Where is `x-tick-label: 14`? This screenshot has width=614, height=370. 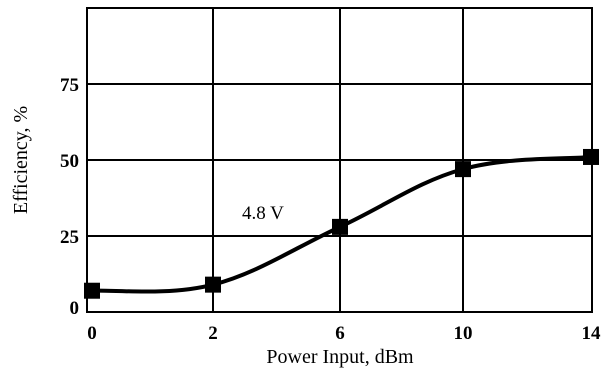
x-tick-label: 14 is located at coordinates (592, 333).